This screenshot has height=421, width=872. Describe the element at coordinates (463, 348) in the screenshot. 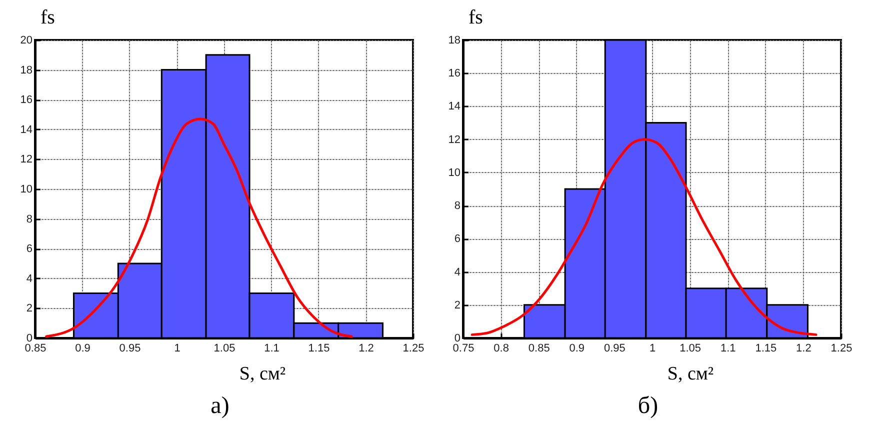

I see `x-tick-label: 0.75` at that location.